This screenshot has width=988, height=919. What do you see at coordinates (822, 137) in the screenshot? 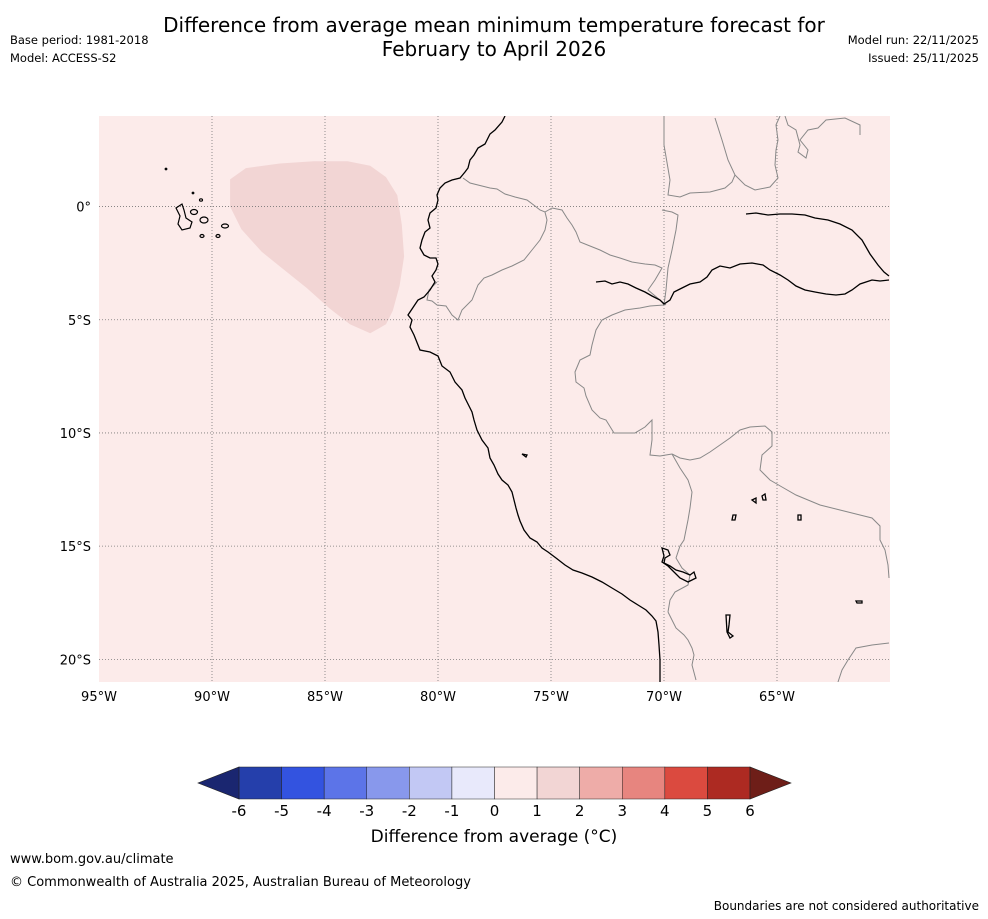
I see `border-brazil-north` at bounding box center [822, 137].